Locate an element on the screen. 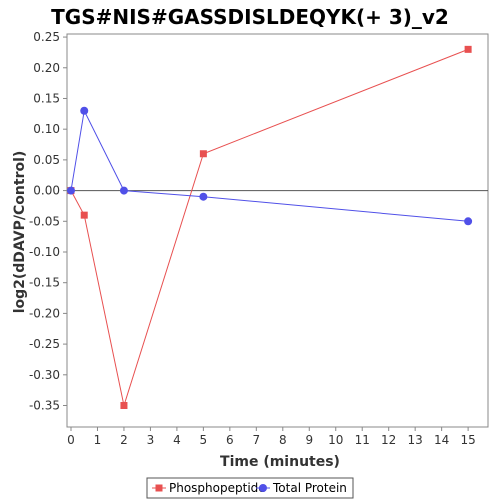 The width and height of the screenshot is (500, 500). x-tick-label: 3 is located at coordinates (151, 440).